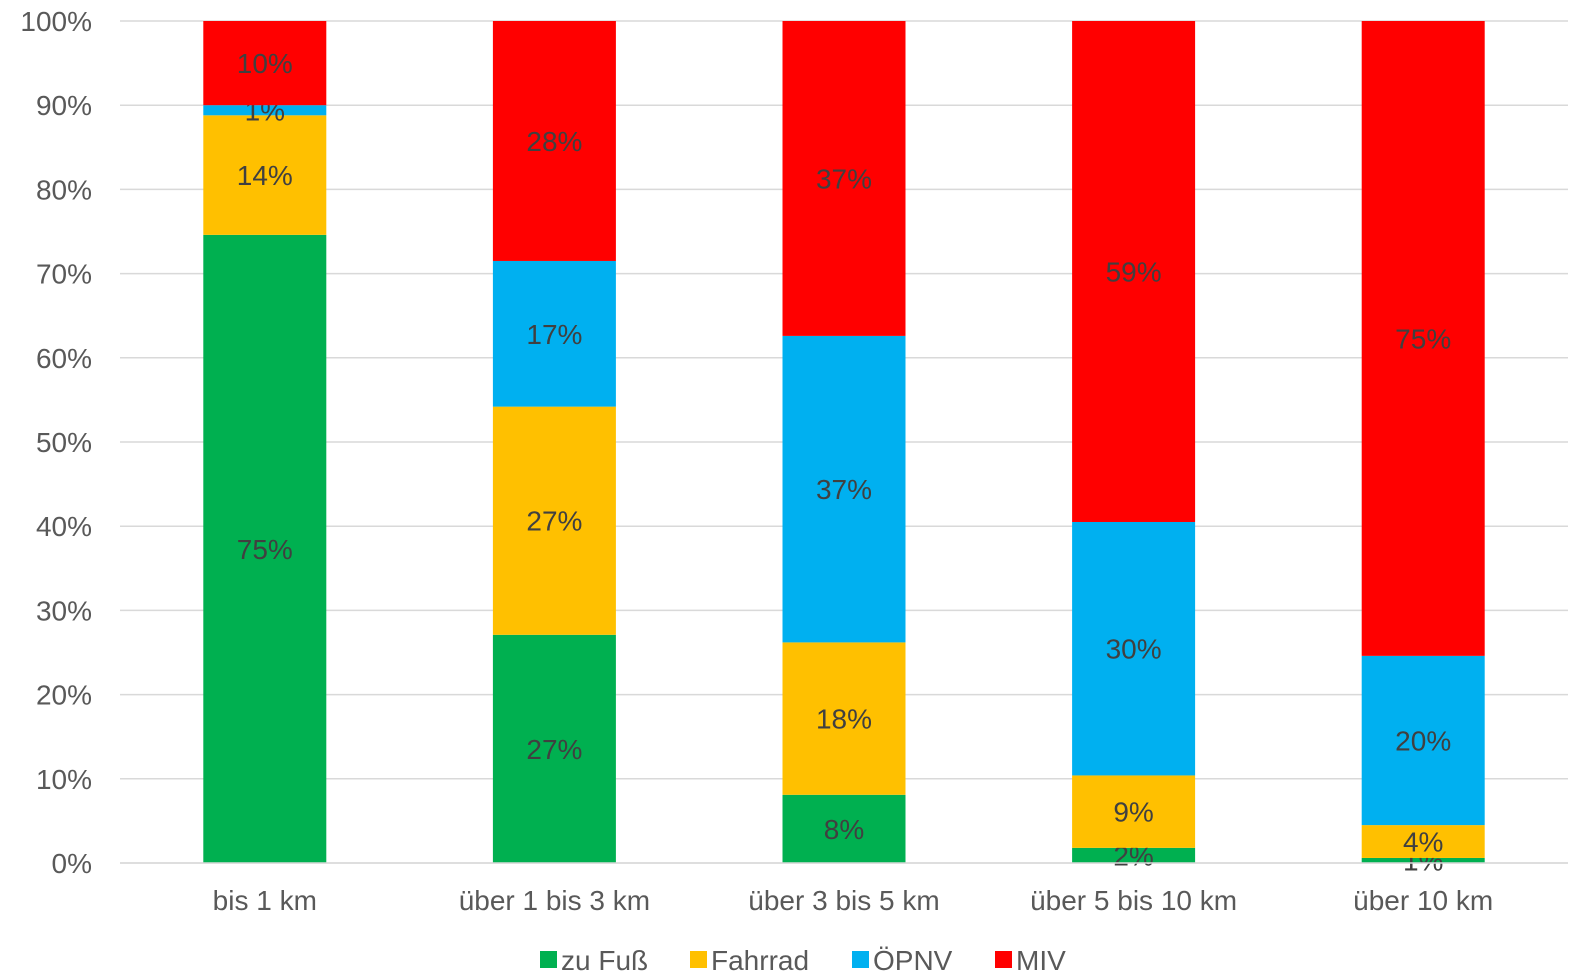 This screenshot has width=1574, height=978. Describe the element at coordinates (1133, 900) in the screenshot. I see `x-category-label: über 5 bis 10 km` at that location.